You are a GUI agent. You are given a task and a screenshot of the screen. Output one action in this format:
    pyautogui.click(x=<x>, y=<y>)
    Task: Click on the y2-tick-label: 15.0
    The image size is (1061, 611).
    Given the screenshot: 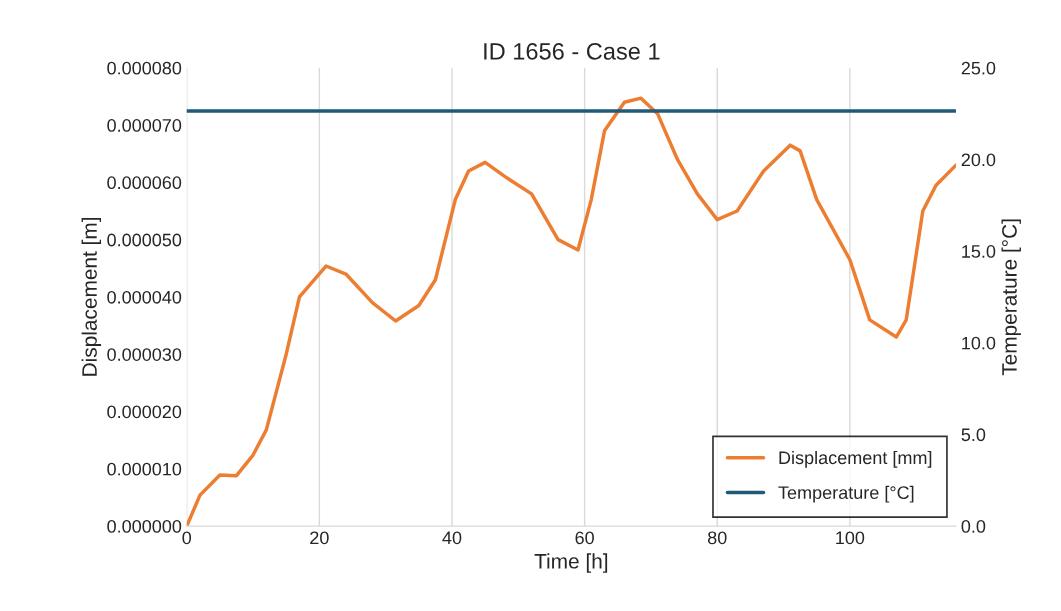 What is the action you would take?
    pyautogui.click(x=979, y=251)
    